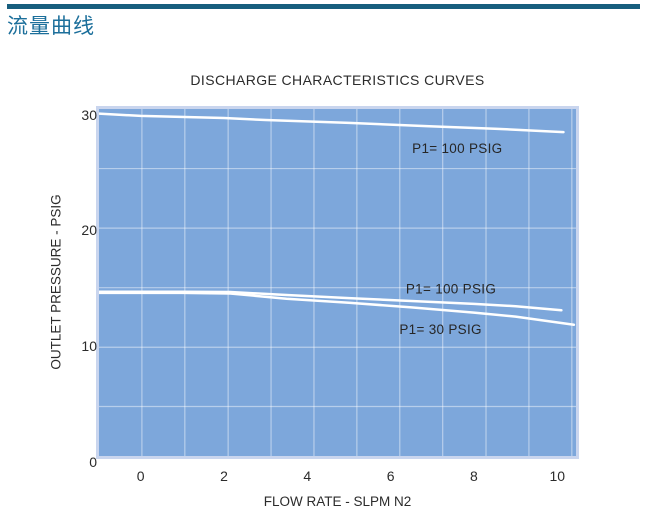 The width and height of the screenshot is (646, 517). What do you see at coordinates (140, 476) in the screenshot?
I see `x-tick-label: 0` at bounding box center [140, 476].